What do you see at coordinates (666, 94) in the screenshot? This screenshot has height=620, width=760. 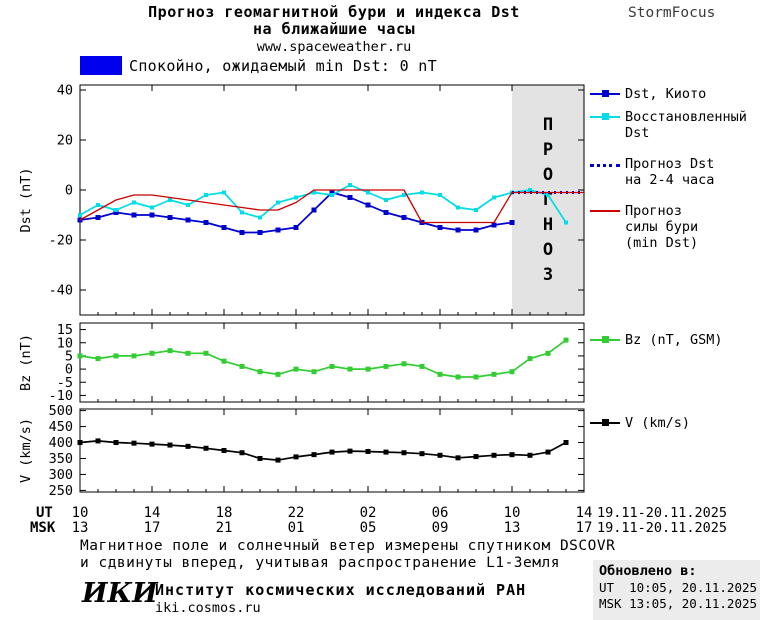 I see `legend-label: Dst, Киото` at bounding box center [666, 94].